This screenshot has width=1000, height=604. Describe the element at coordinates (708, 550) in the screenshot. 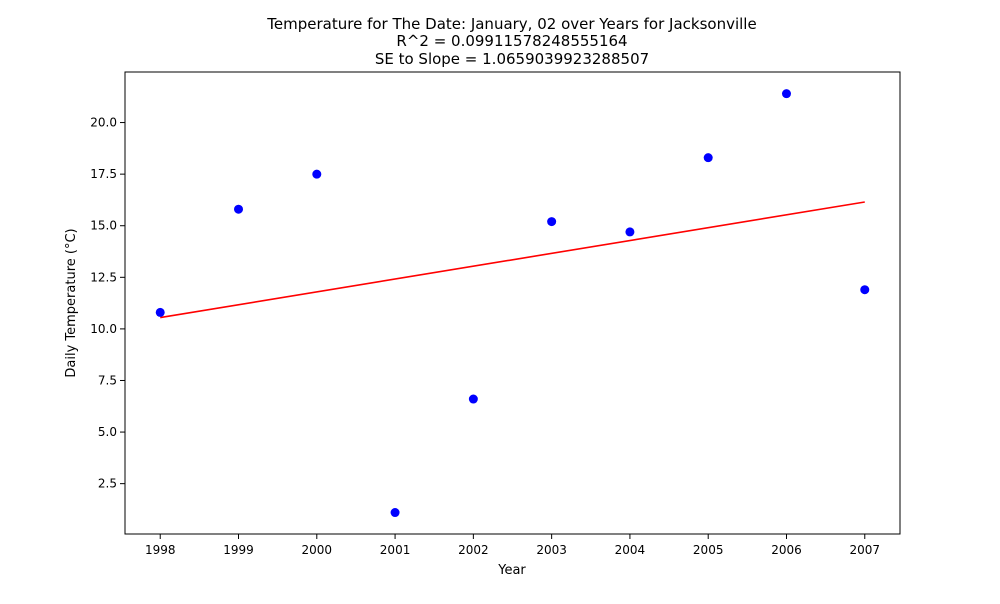

I see `x-tick-label: 2005` at that location.